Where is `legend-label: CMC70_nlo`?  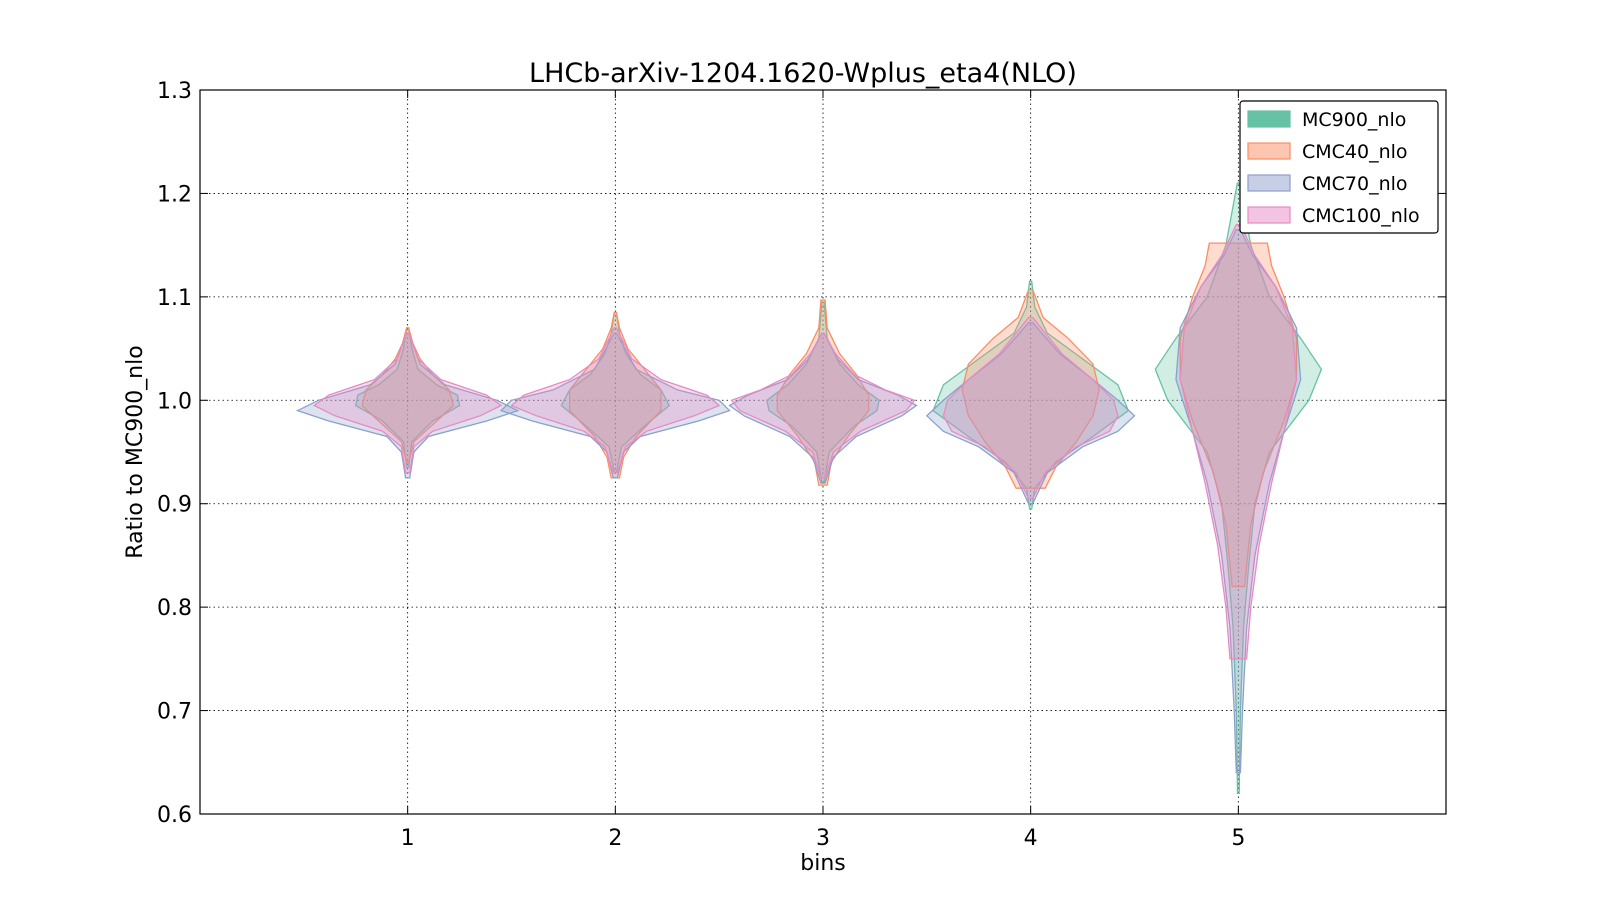 legend-label: CMC70_nlo is located at coordinates (1355, 184).